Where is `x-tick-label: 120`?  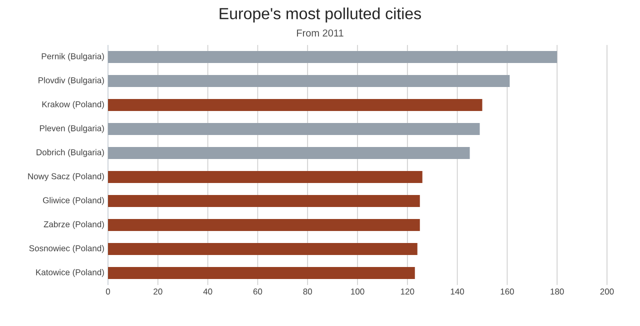 x-tick-label: 120 is located at coordinates (407, 291).